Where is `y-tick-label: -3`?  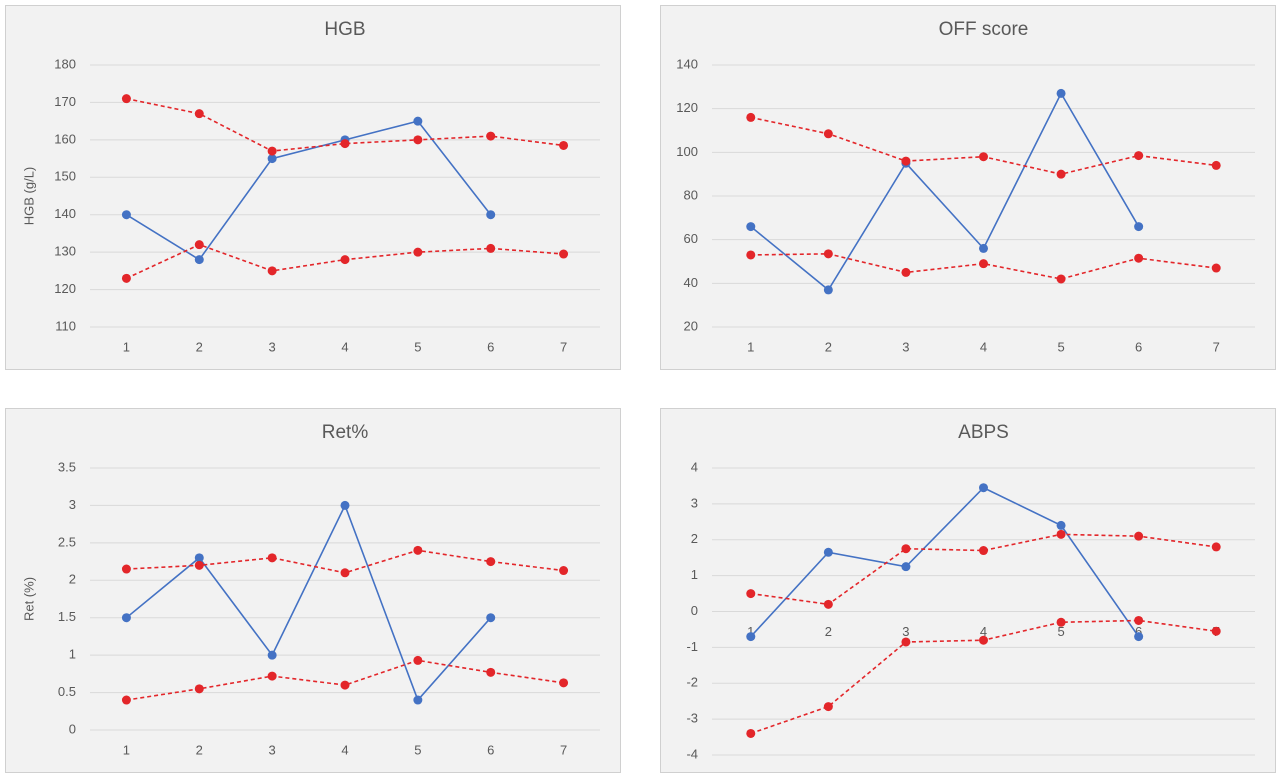
y-tick-label: -3 is located at coordinates (692, 718).